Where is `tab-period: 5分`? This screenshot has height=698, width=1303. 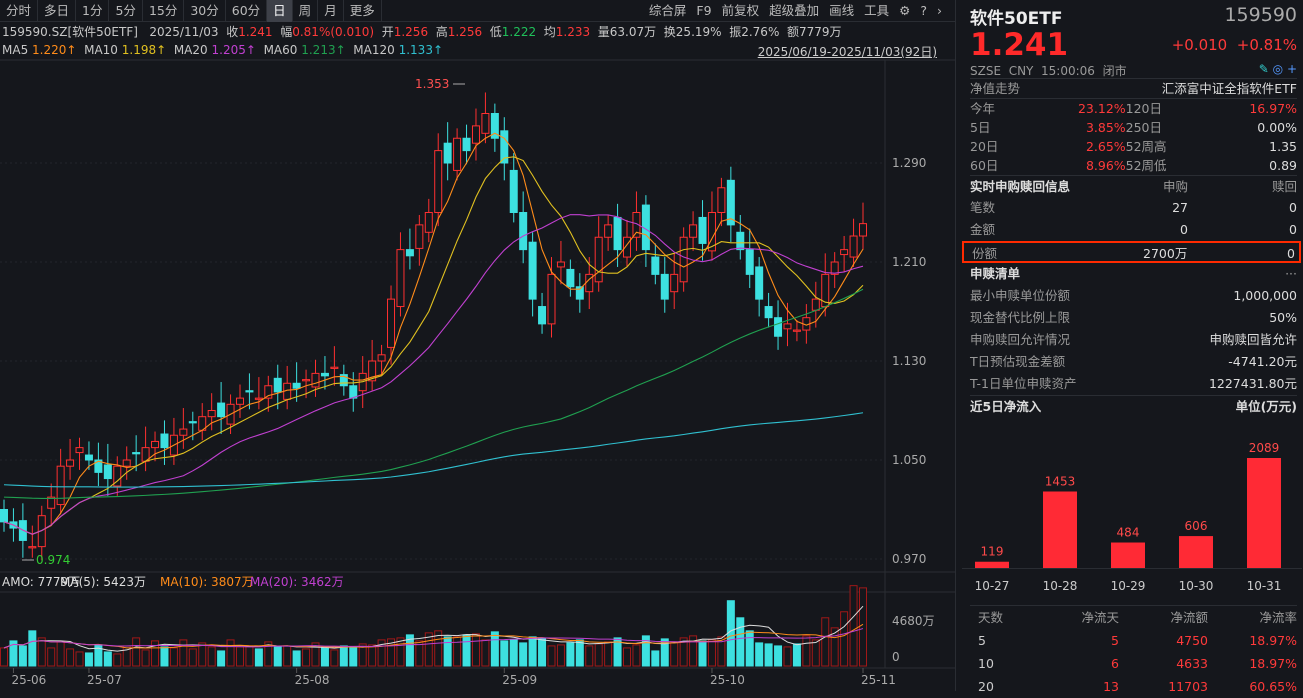 tab-period: 5分 is located at coordinates (126, 11).